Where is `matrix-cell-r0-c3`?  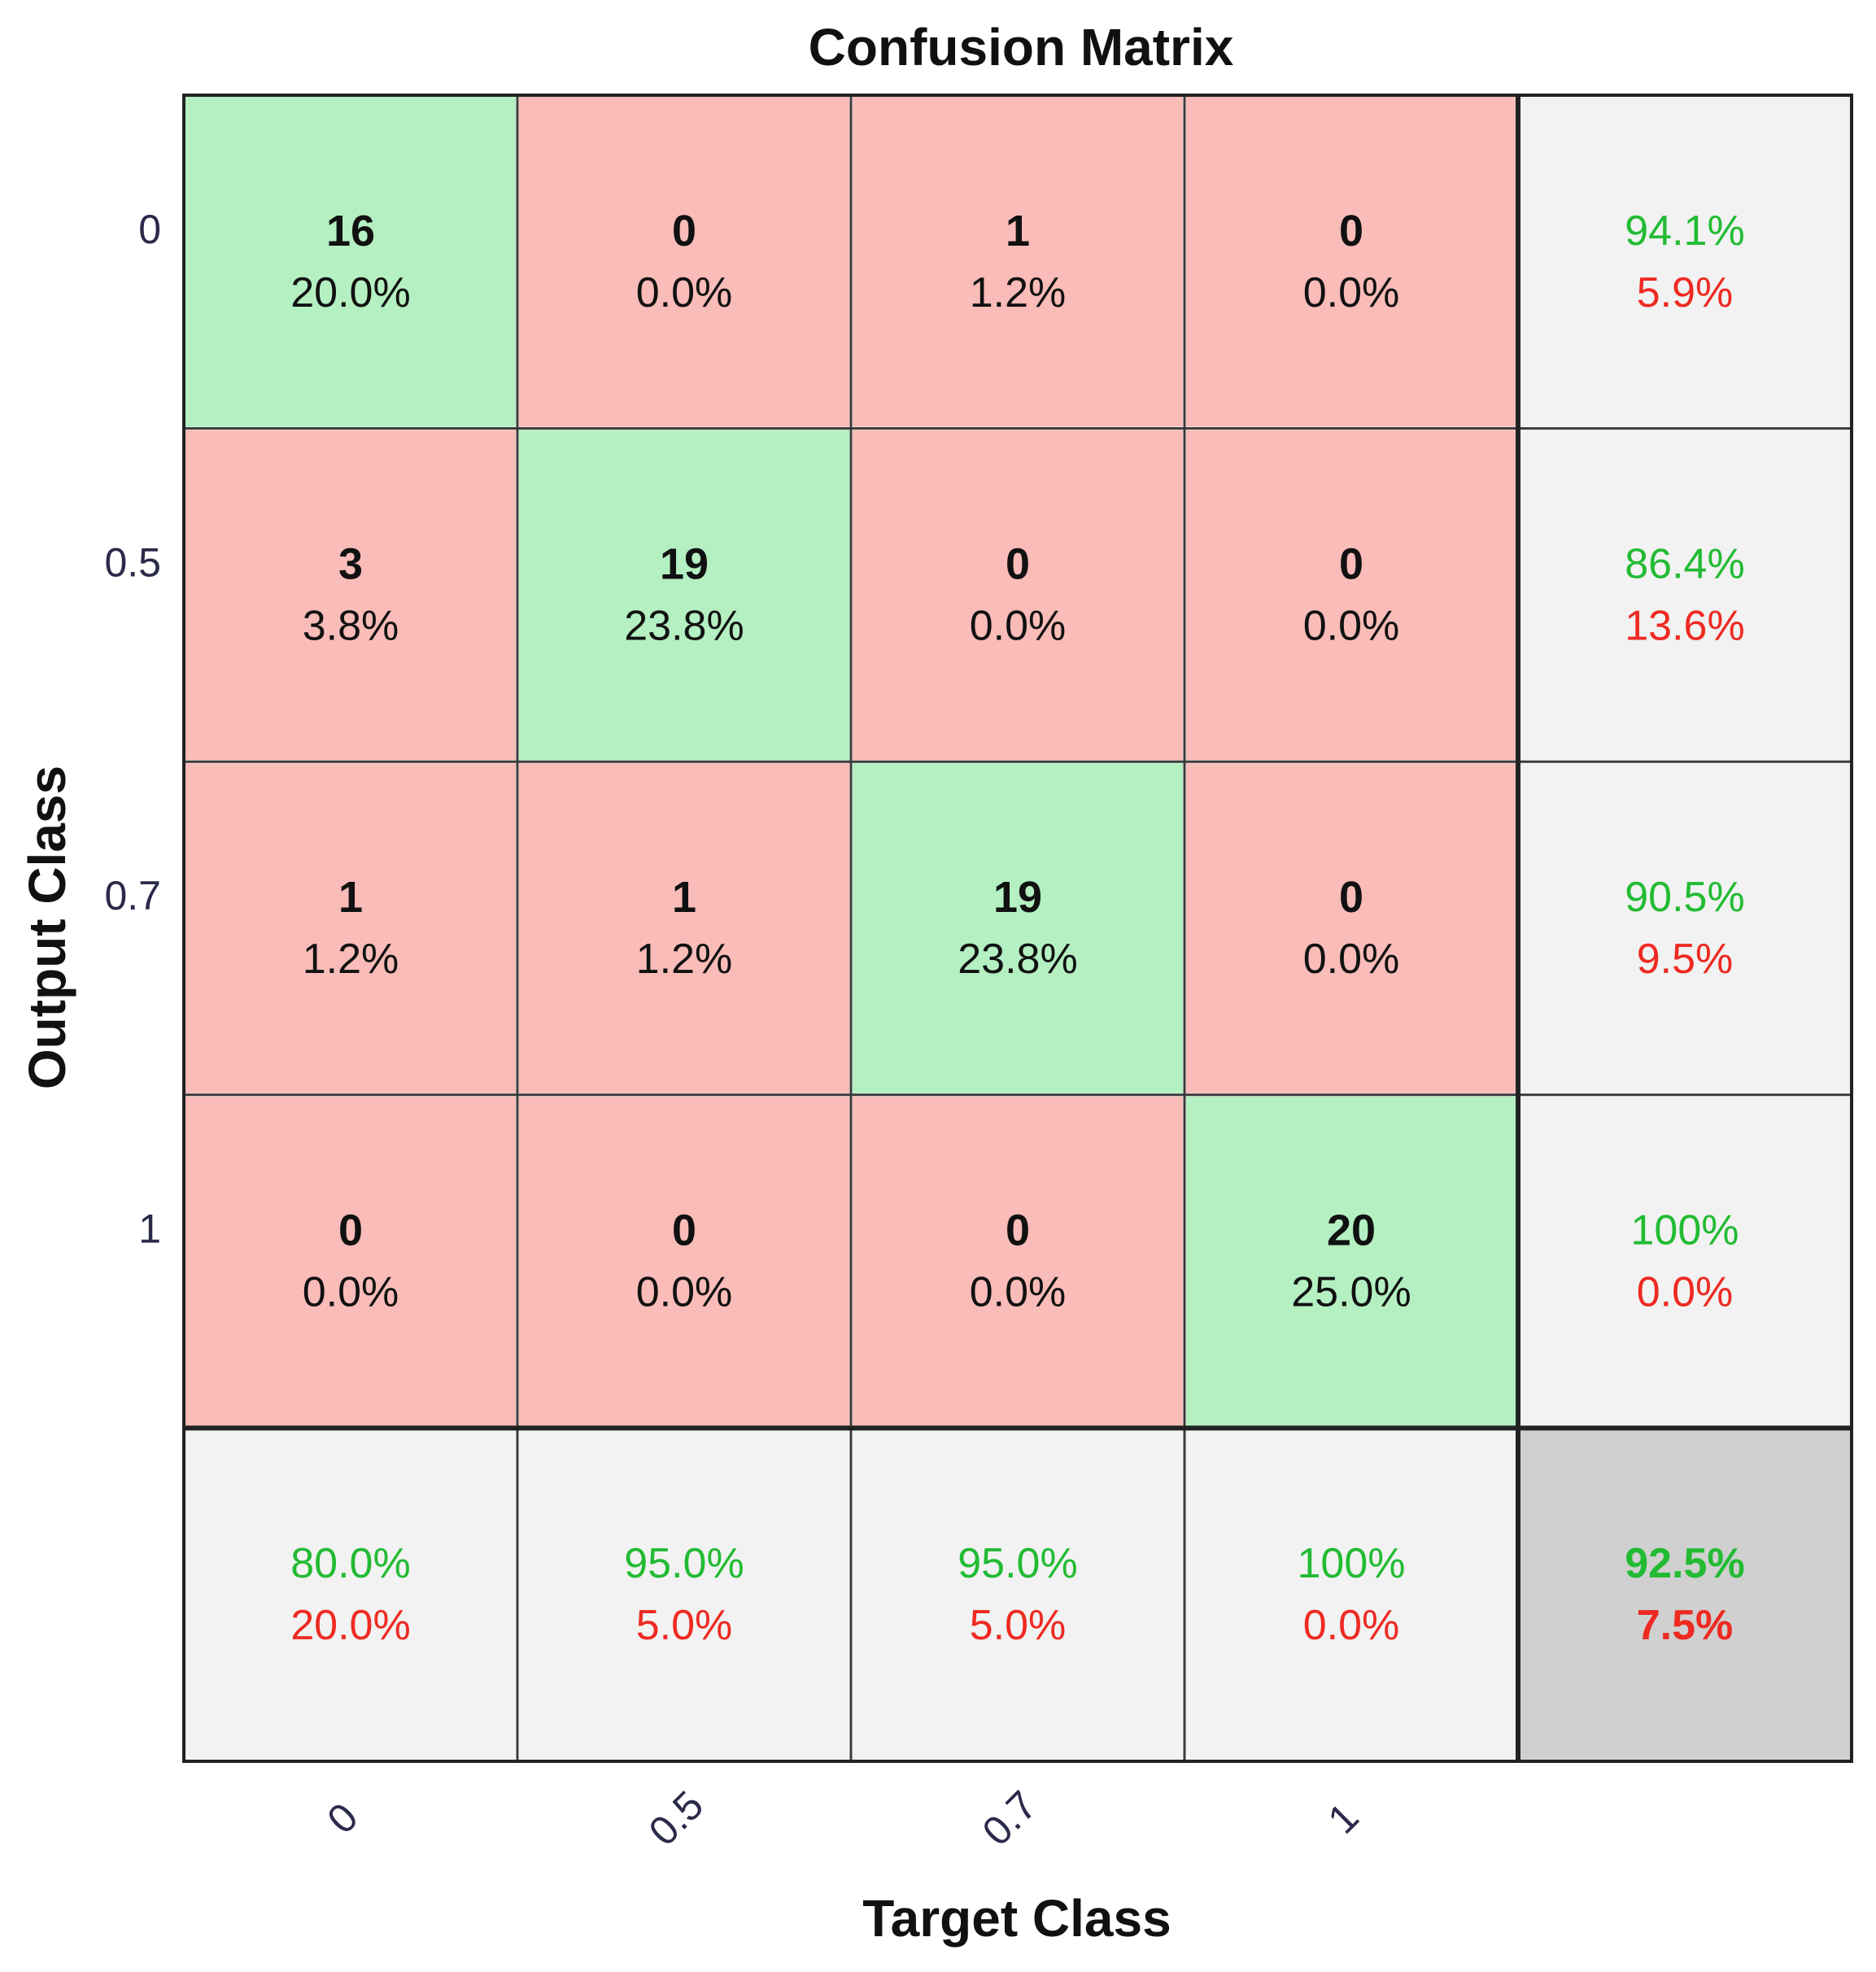
matrix-cell-r0-c3 is located at coordinates (1351, 262).